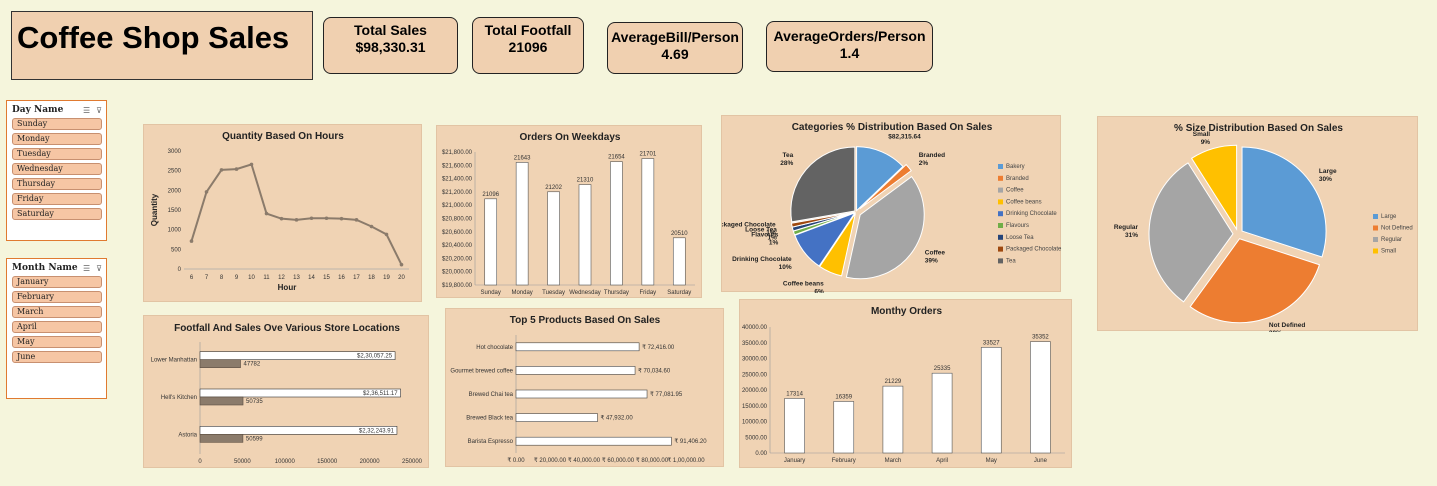  I want to click on data-label: ₹ 91,406.20, so click(690, 441).